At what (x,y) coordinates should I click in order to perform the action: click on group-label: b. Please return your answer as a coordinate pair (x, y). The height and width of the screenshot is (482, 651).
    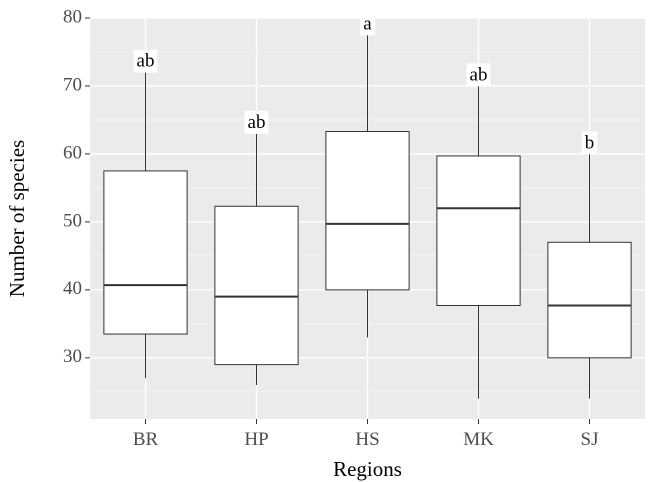
    Looking at the image, I should click on (590, 142).